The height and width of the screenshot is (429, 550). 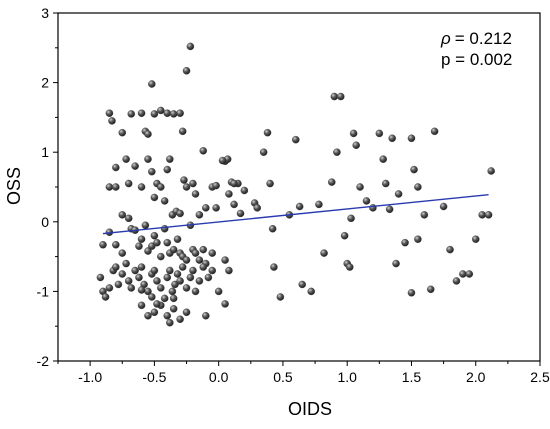 I want to click on y-tick-label: -2, so click(x=43, y=361).